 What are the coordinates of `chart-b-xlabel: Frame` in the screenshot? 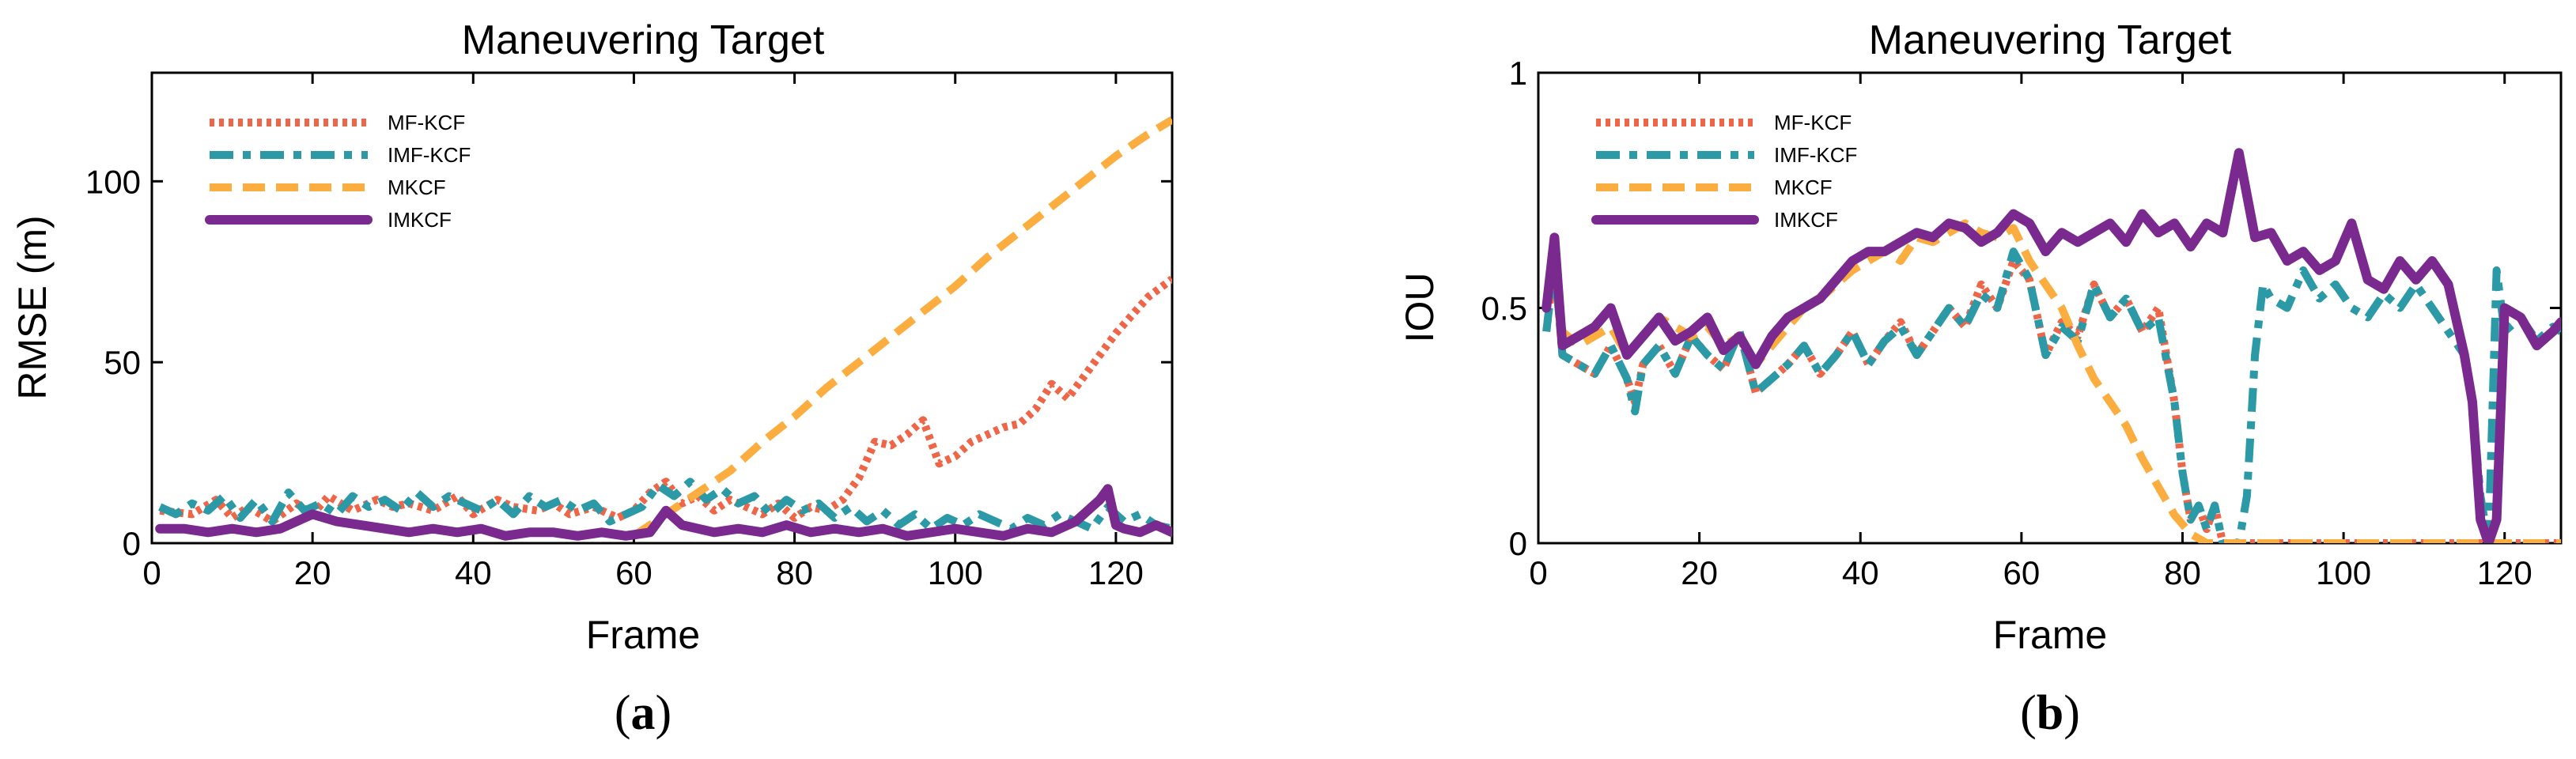 It's located at (2050, 635).